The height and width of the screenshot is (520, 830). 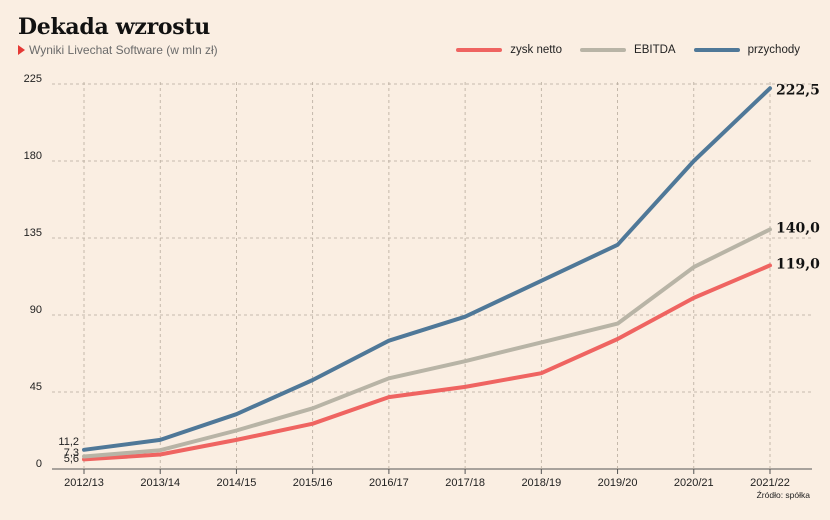 I want to click on legend-item-zysk-netto: zysk netto, so click(x=509, y=50).